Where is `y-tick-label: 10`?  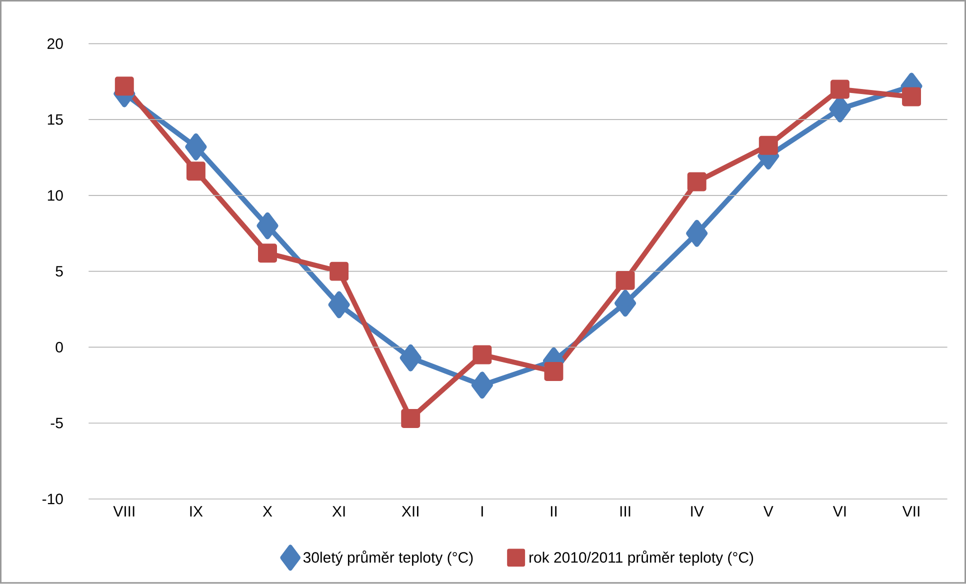
y-tick-label: 10 is located at coordinates (55, 195).